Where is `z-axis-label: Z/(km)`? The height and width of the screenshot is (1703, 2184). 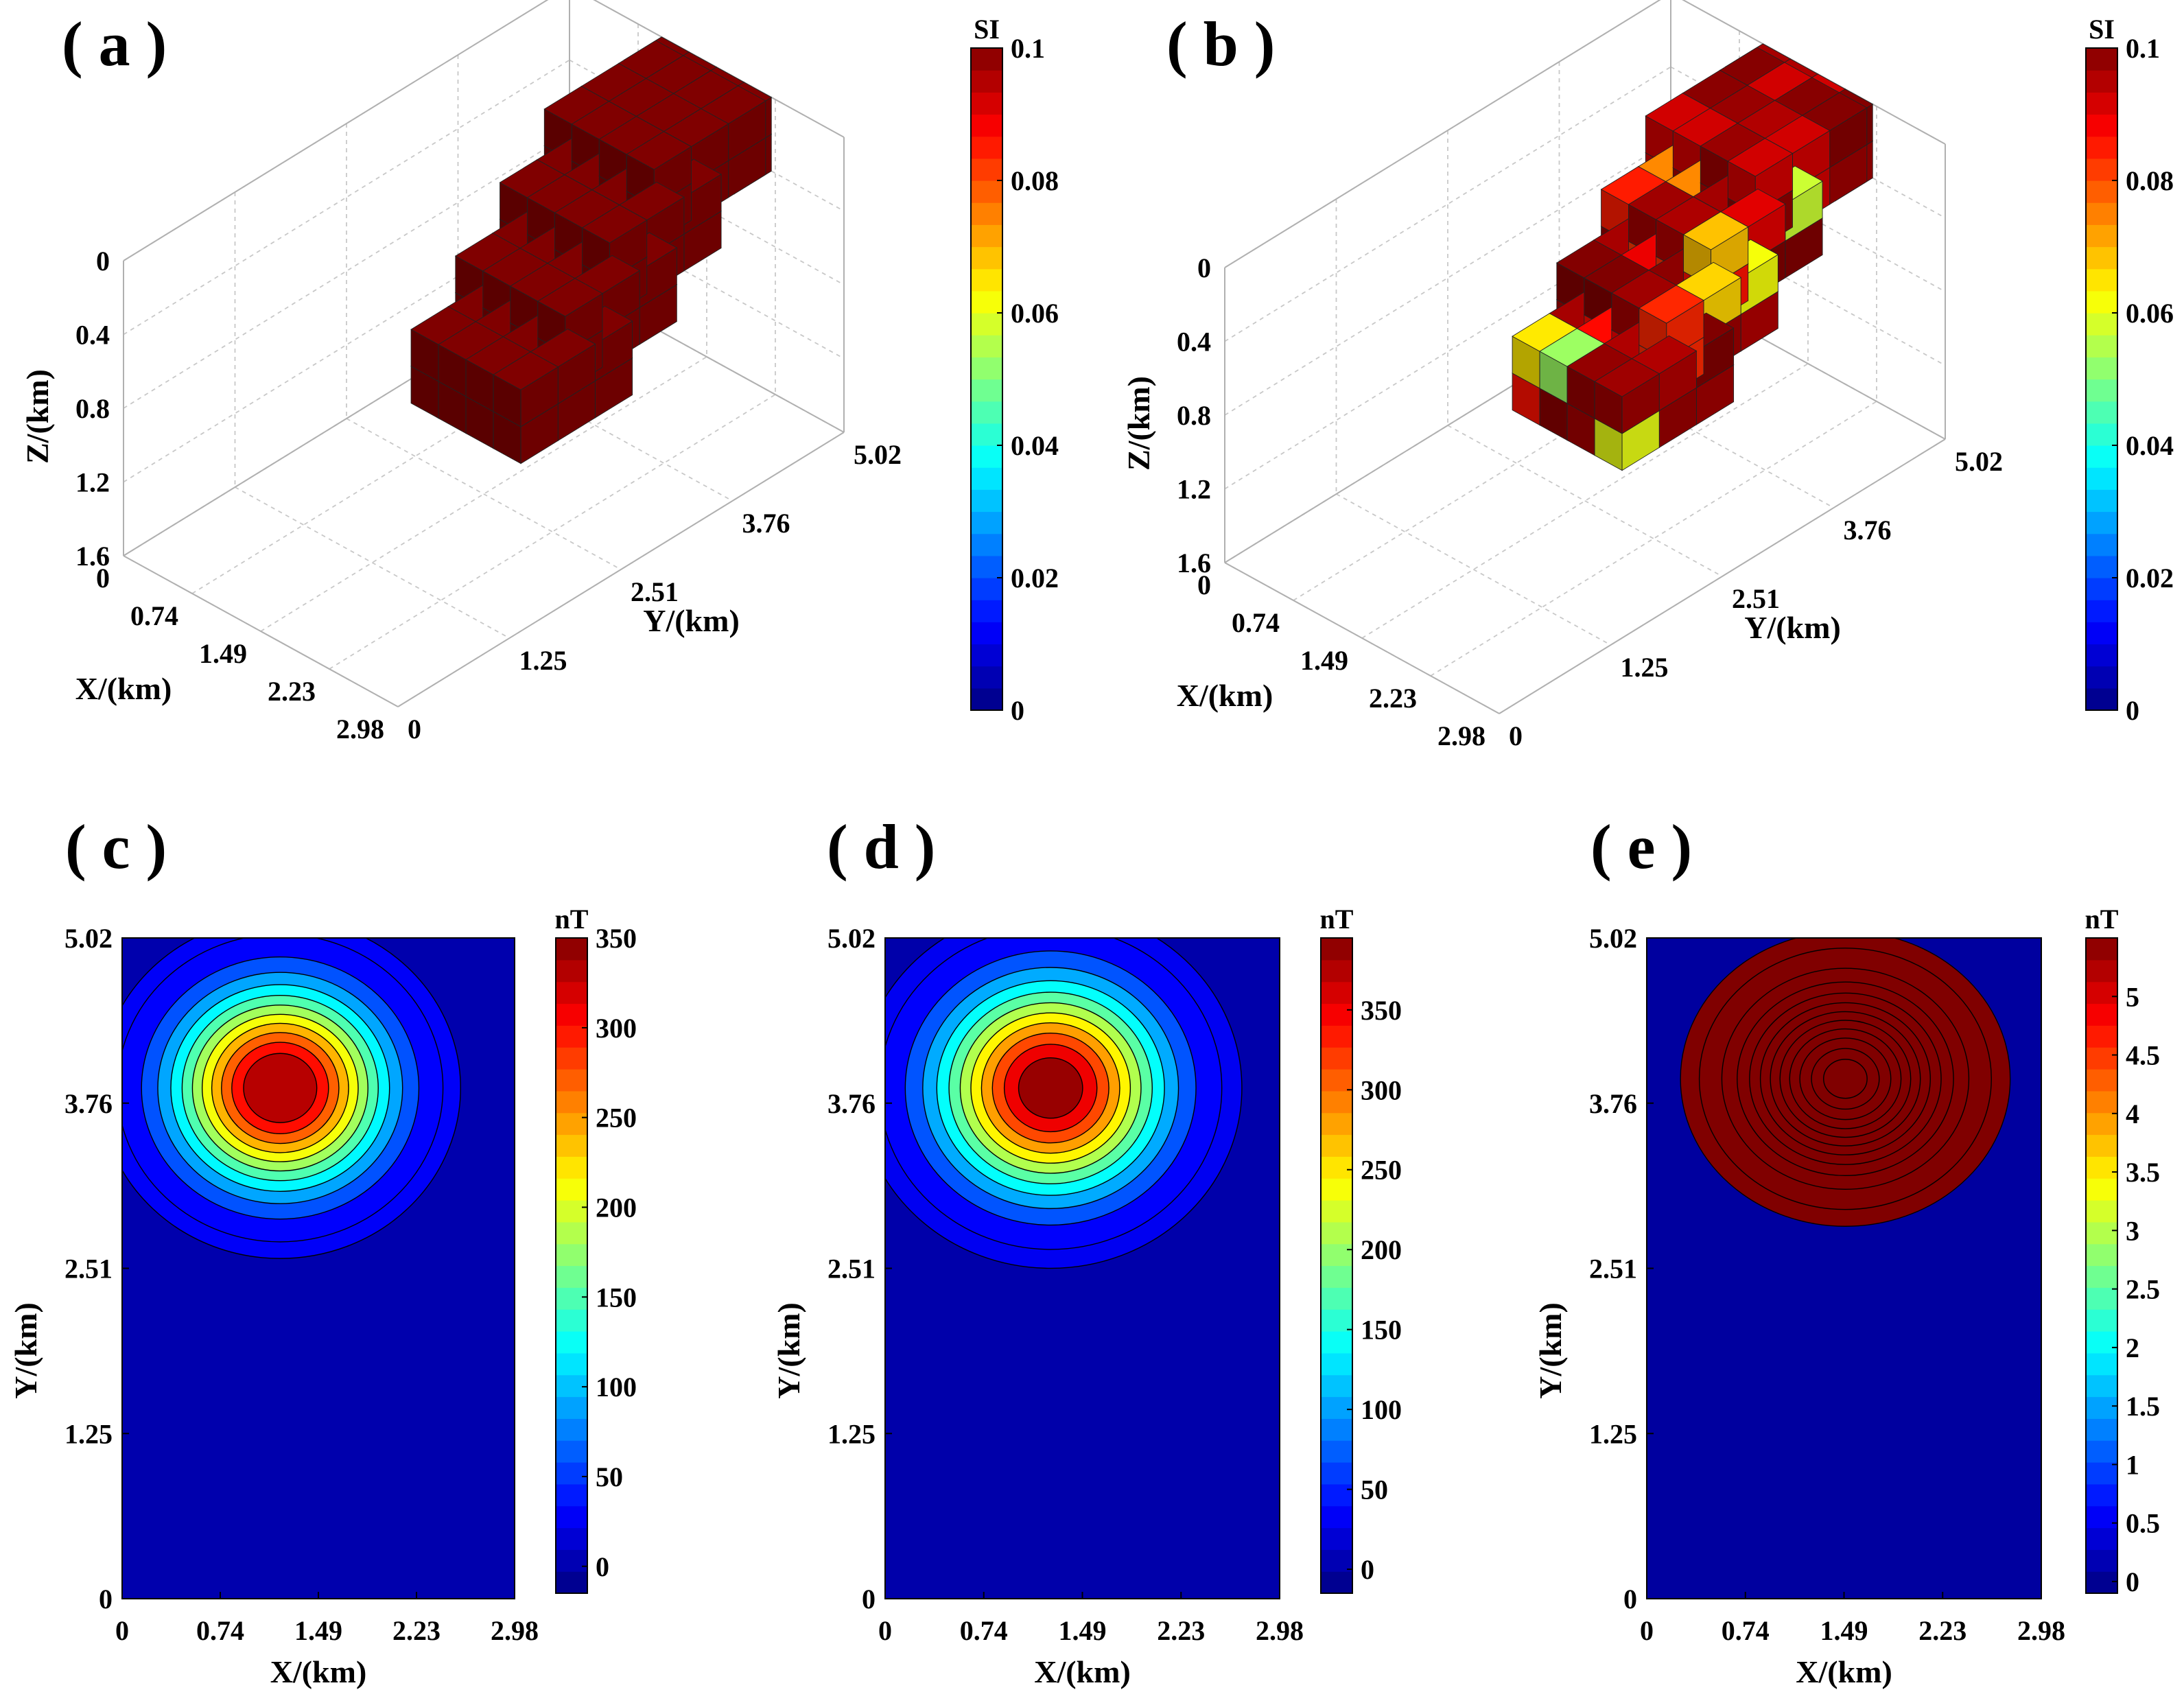
z-axis-label: Z/(km) is located at coordinates (37, 416).